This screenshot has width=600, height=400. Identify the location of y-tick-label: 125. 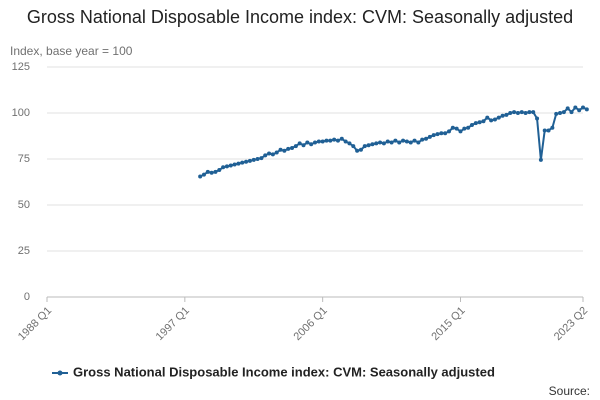
(21, 67).